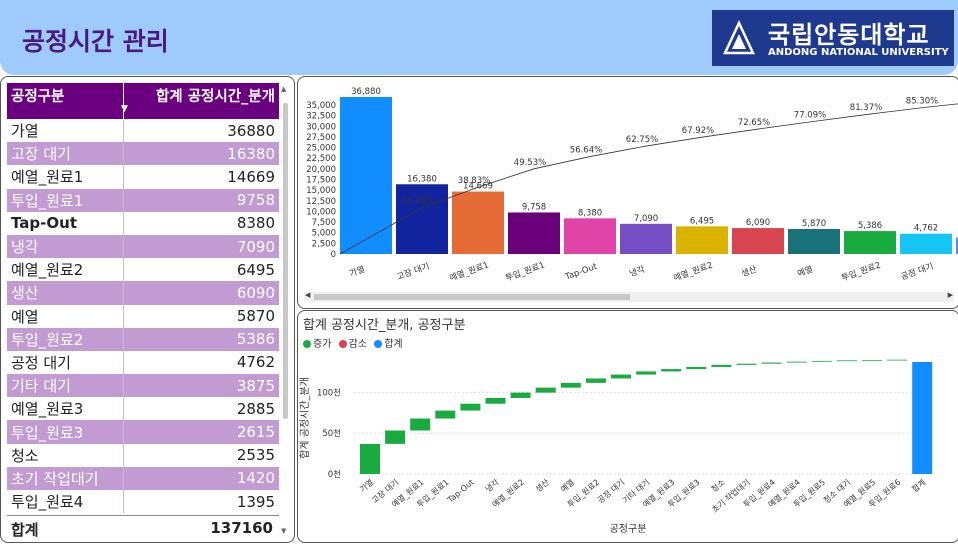 This screenshot has width=958, height=545. I want to click on legend-decrease-label: 감소, so click(357, 344).